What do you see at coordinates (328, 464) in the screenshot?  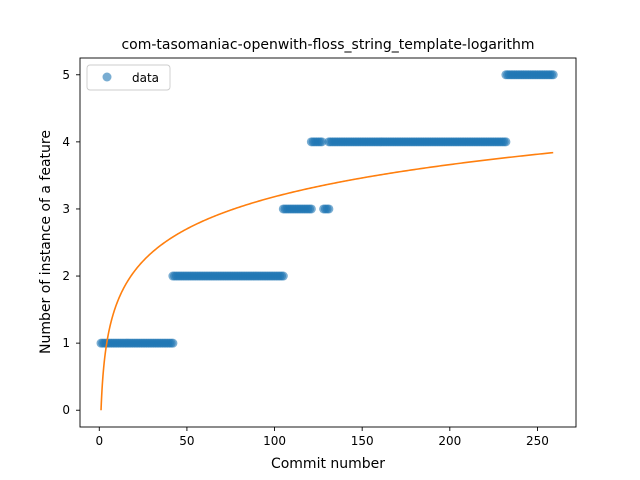 I see `x-axis-label: Commit number` at bounding box center [328, 464].